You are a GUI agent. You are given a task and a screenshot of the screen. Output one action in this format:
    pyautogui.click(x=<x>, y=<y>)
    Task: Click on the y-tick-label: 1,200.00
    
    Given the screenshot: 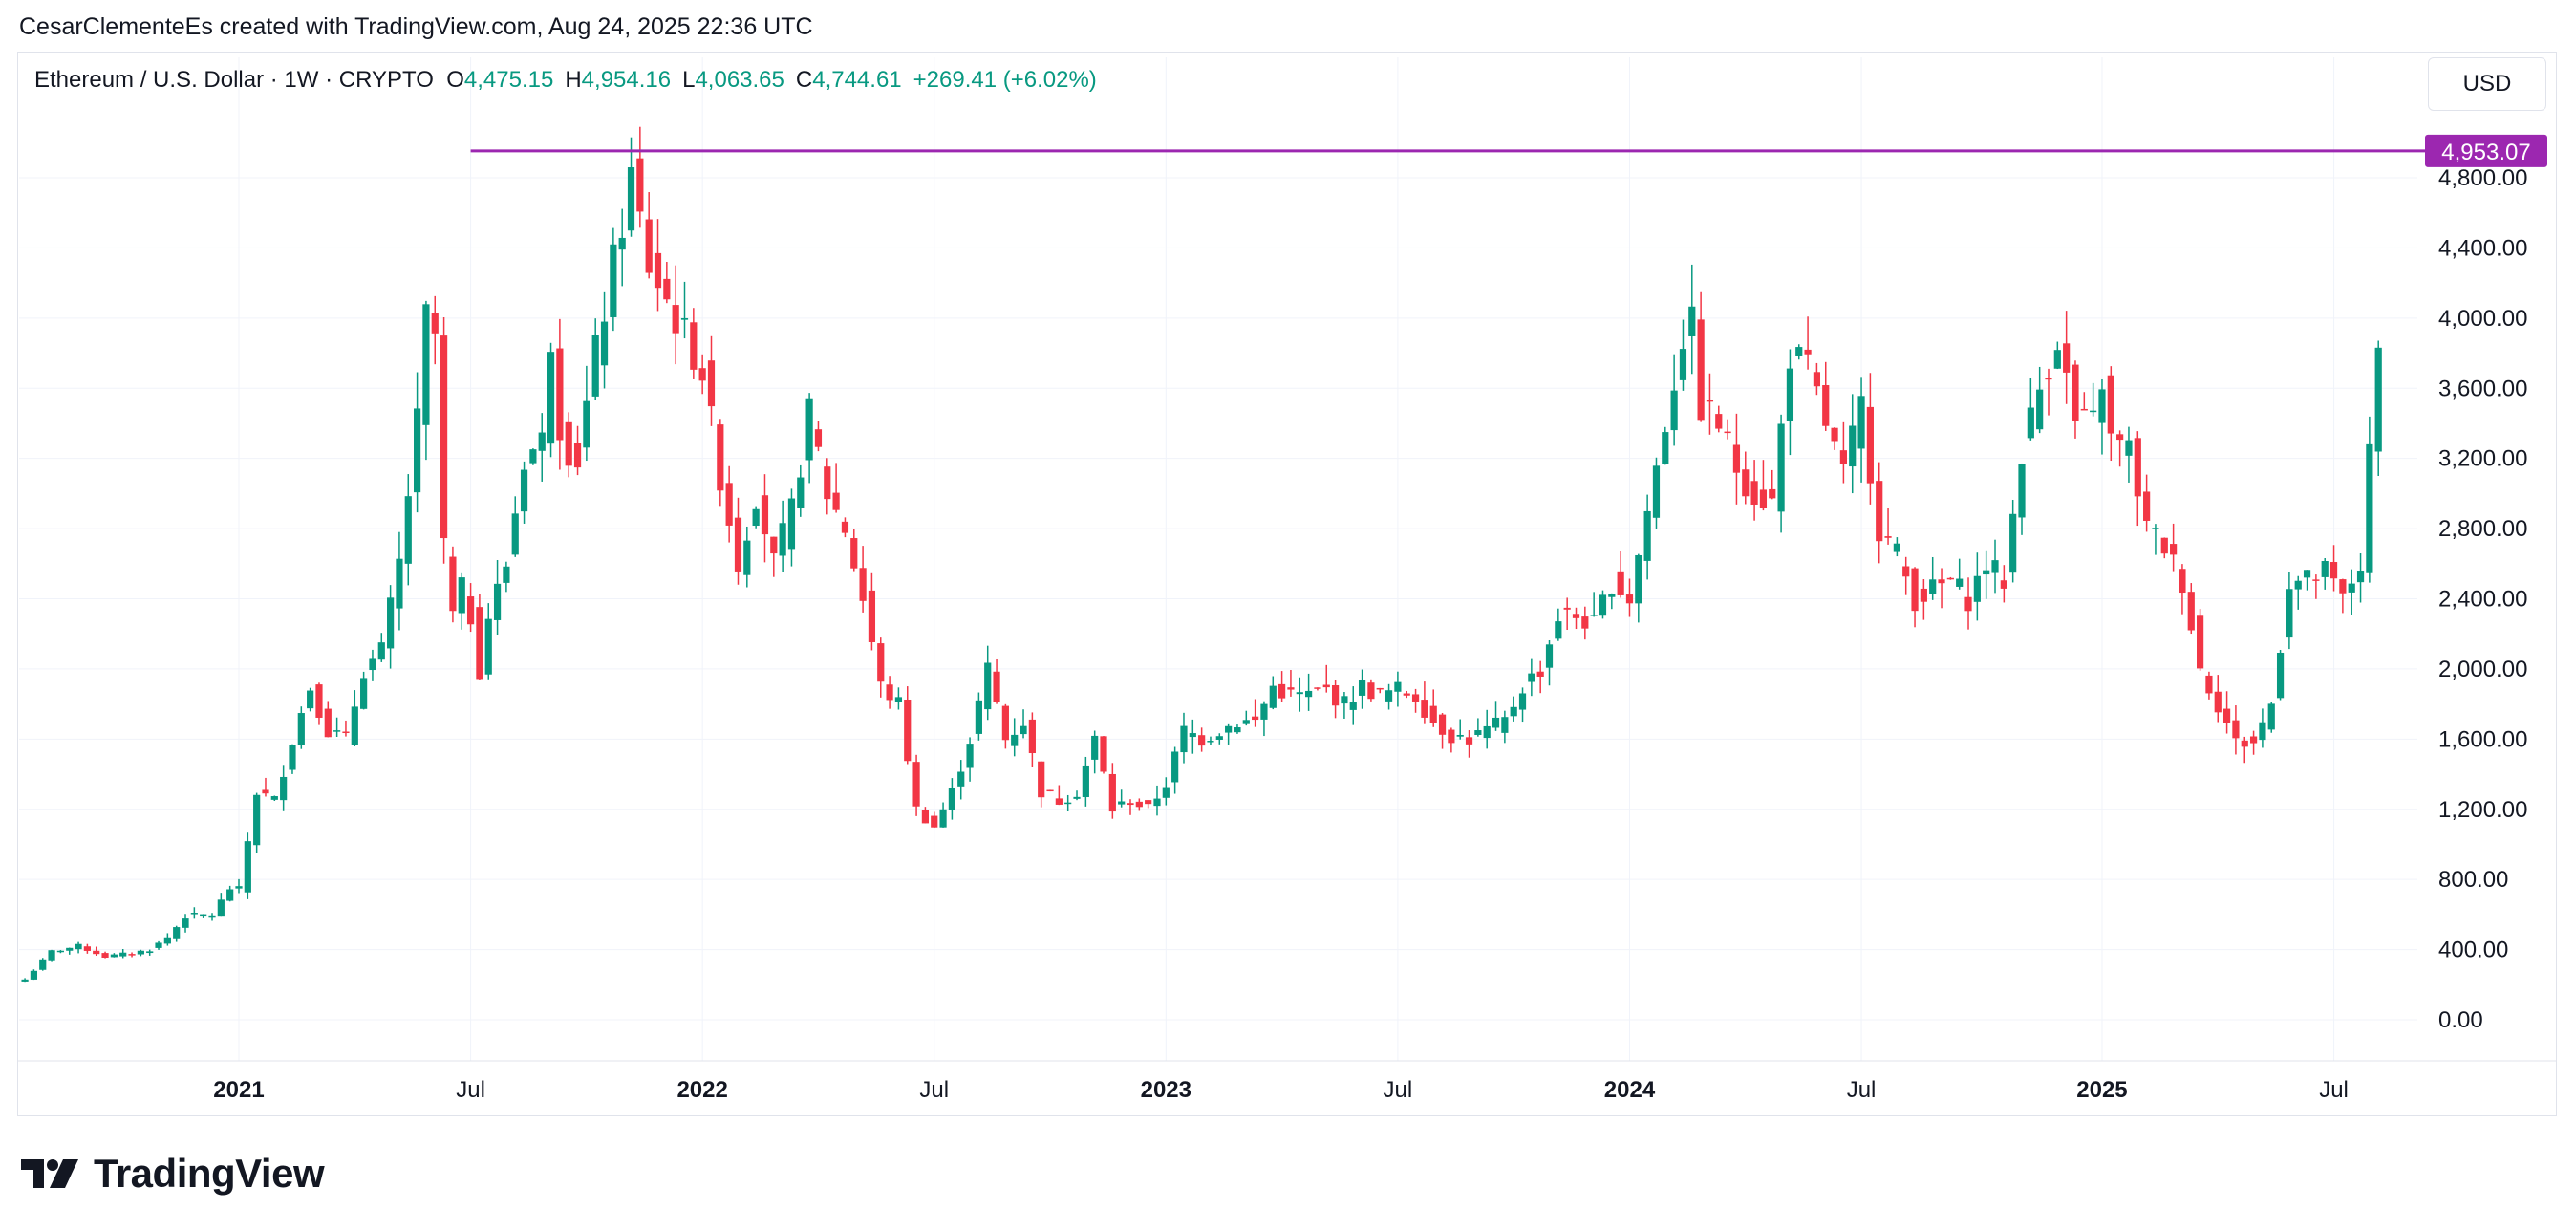 What is the action you would take?
    pyautogui.click(x=2482, y=810)
    